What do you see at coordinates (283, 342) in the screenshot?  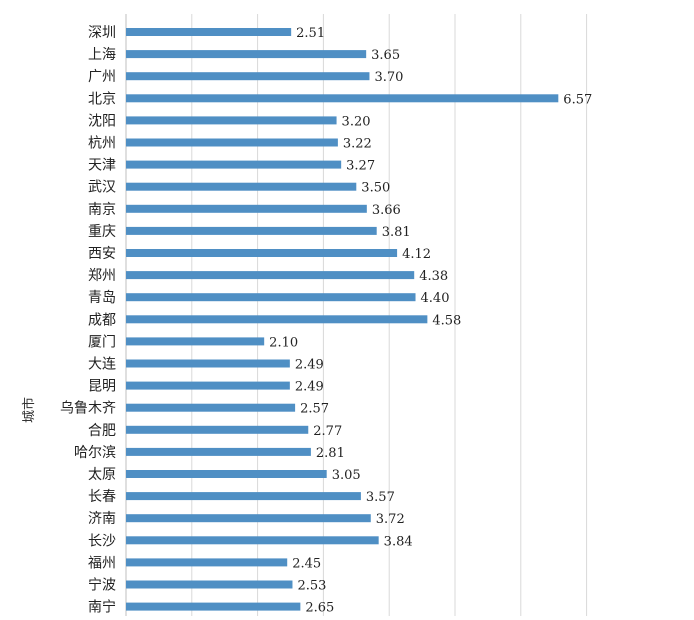 I see `value-label: 2.10` at bounding box center [283, 342].